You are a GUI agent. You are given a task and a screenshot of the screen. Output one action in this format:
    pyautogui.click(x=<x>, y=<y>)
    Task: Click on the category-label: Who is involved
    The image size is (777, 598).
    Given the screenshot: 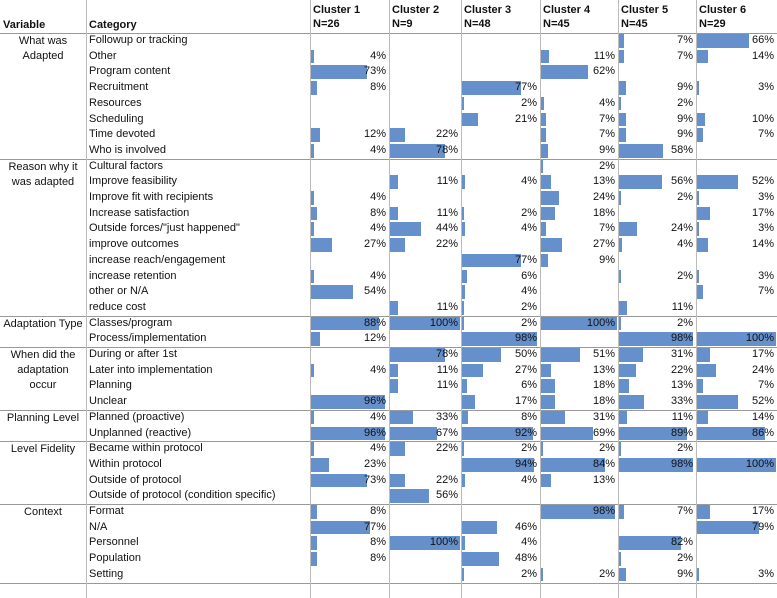 What is the action you would take?
    pyautogui.click(x=128, y=149)
    